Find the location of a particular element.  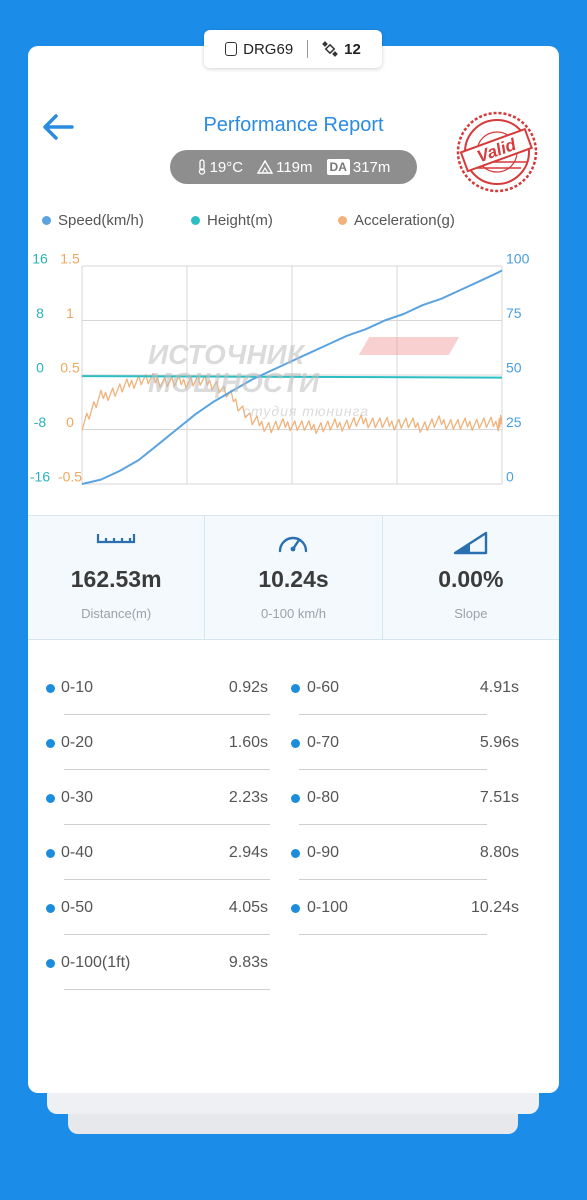

tick-label: 100 is located at coordinates (518, 259).